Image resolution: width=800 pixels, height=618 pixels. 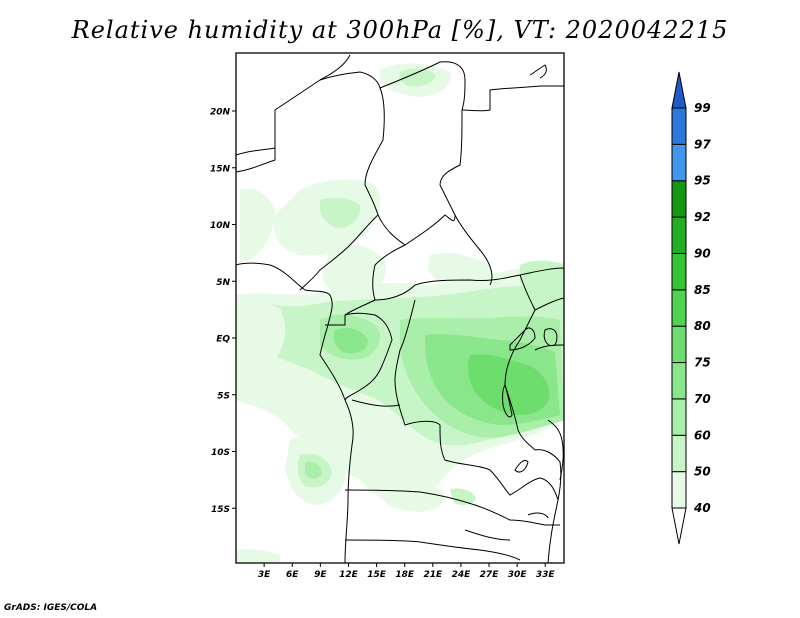 What do you see at coordinates (220, 169) in the screenshot?
I see `lat-label: 15N` at bounding box center [220, 169].